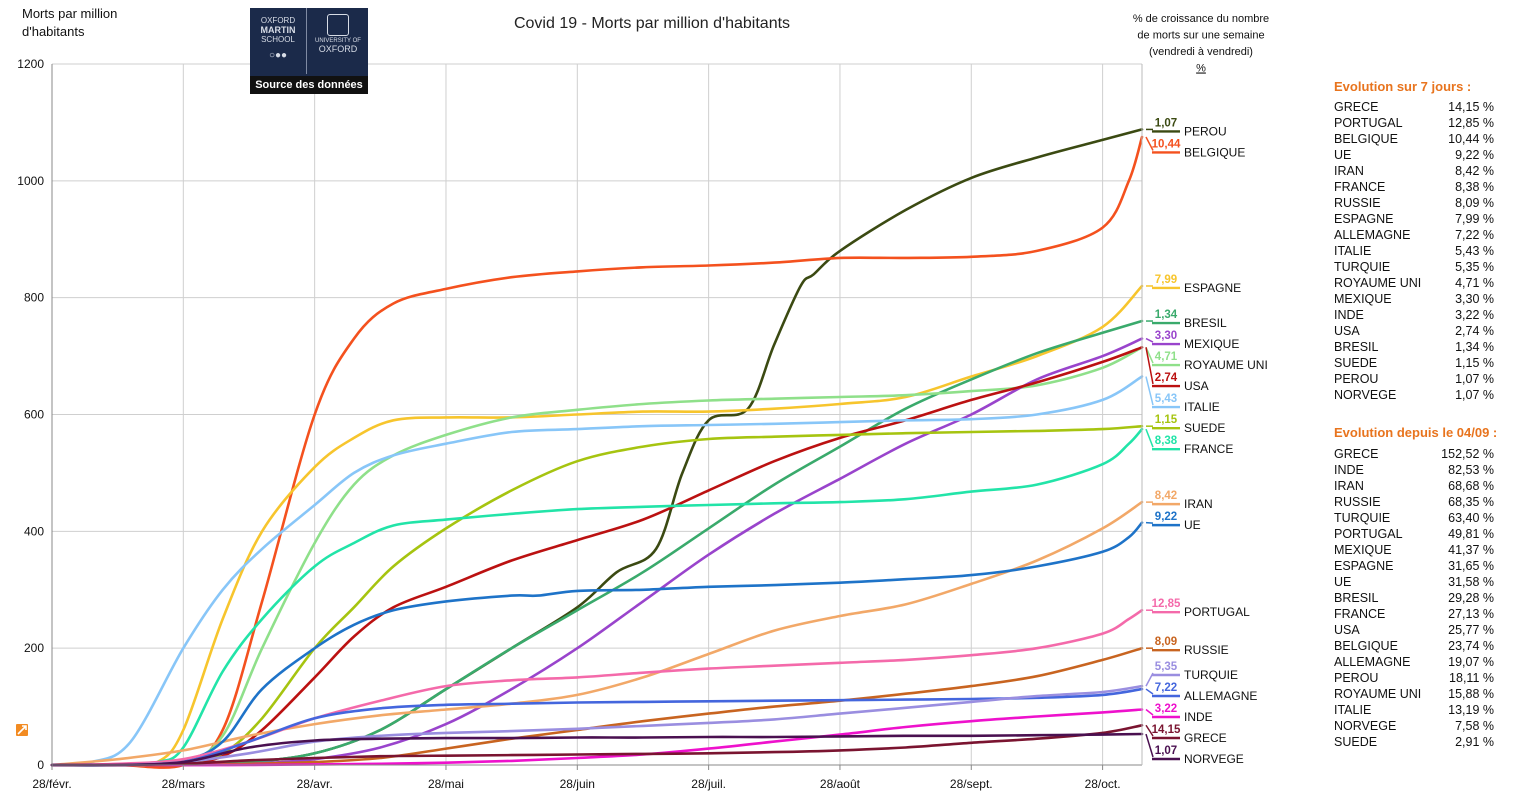  What do you see at coordinates (1414, 251) in the screenshot?
I see `table-row: ITALIE 5,43 %` at bounding box center [1414, 251].